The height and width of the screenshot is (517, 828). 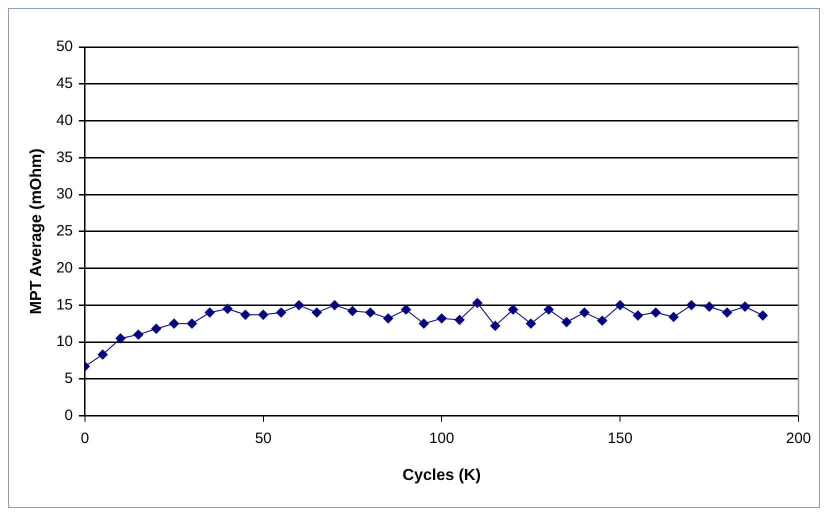 I want to click on y-tick-label: 30, so click(x=64, y=194).